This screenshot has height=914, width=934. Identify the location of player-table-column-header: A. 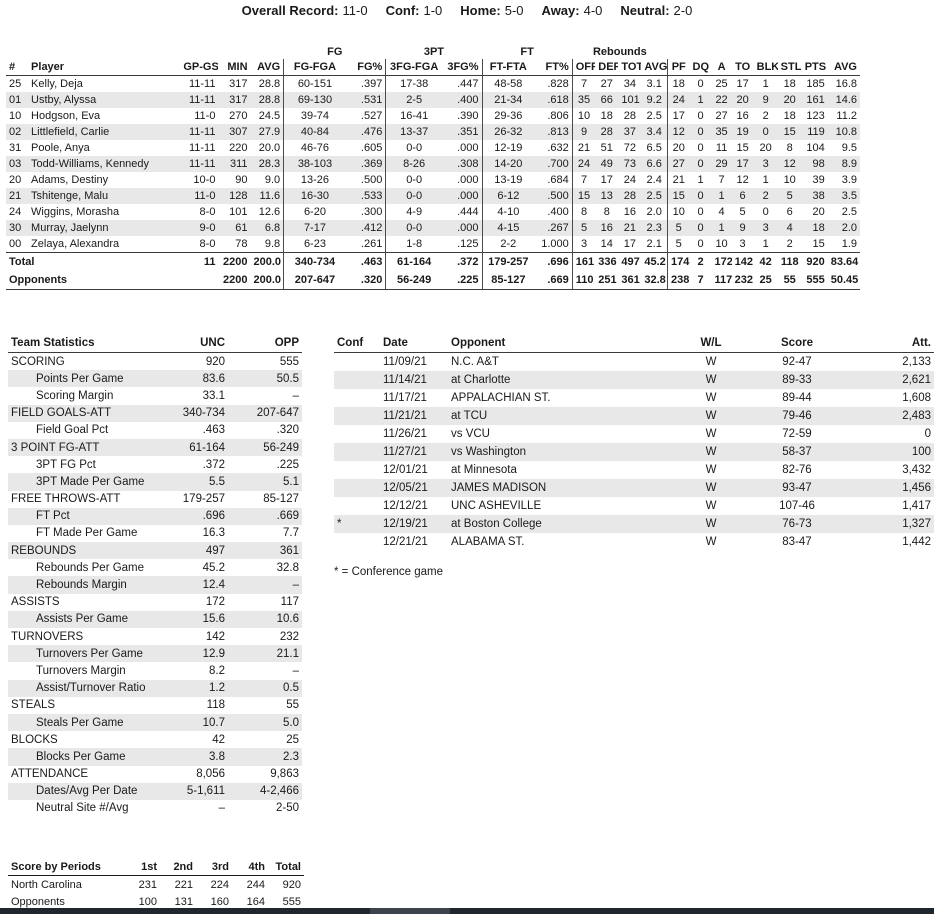
(721, 67).